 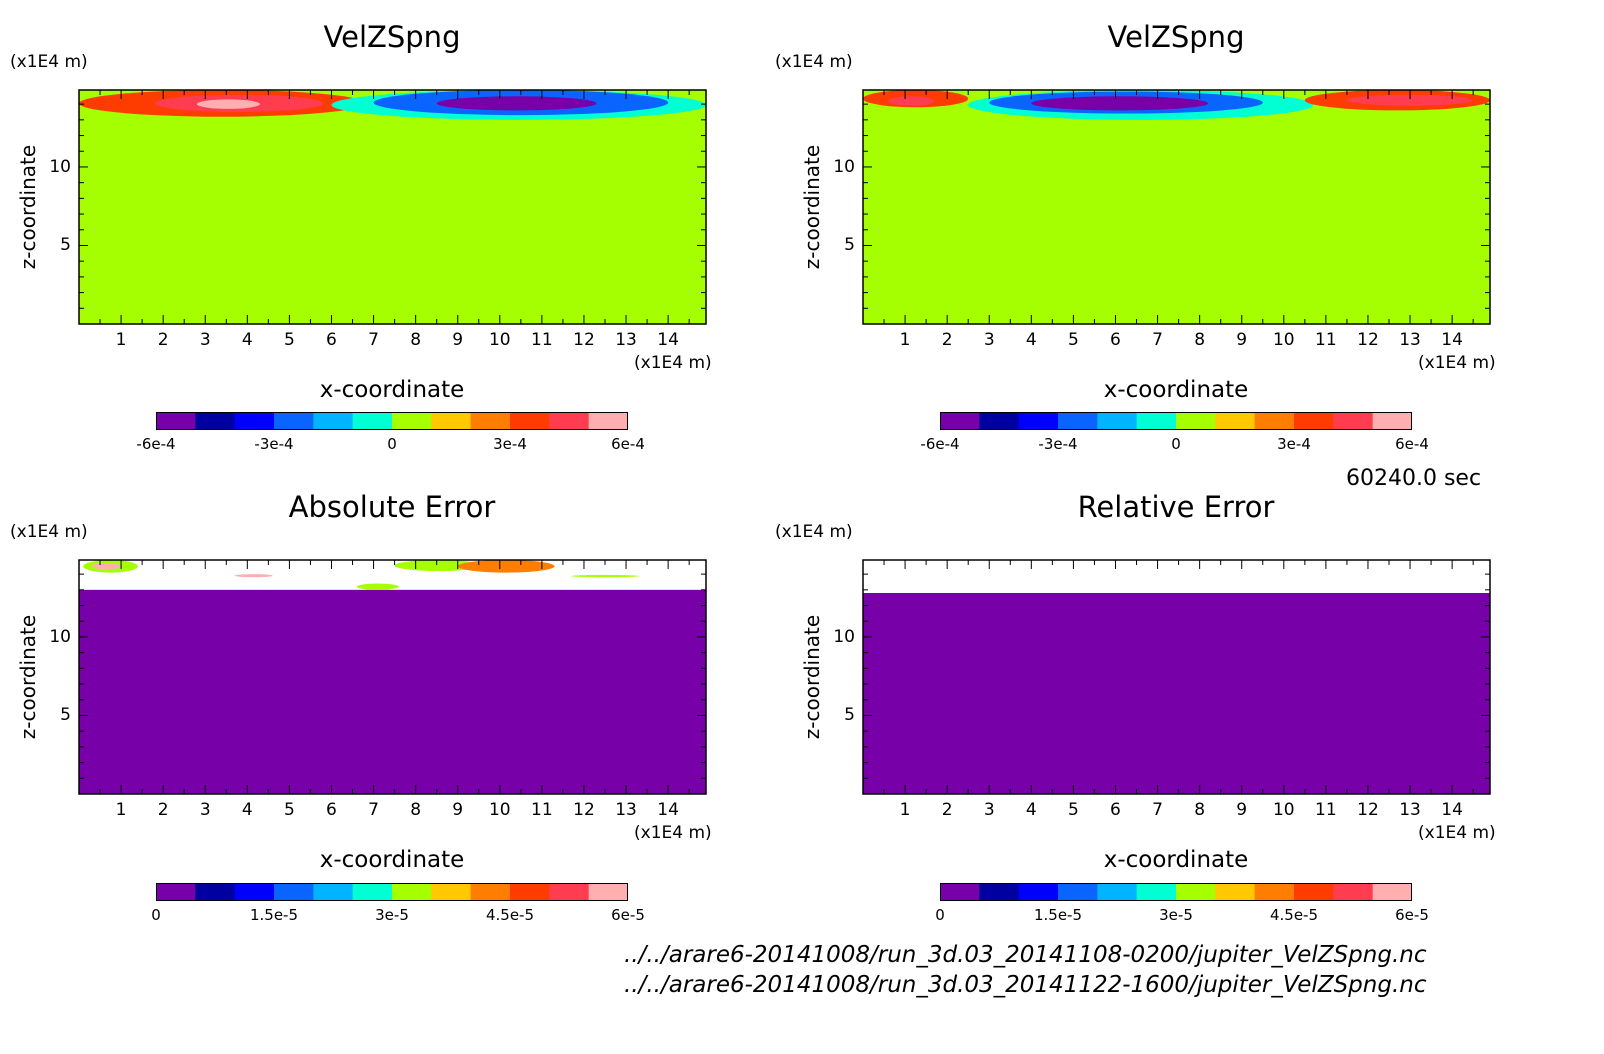 What do you see at coordinates (274, 915) in the screenshot?
I see `colorbar-tick-label: 1.5e-5` at bounding box center [274, 915].